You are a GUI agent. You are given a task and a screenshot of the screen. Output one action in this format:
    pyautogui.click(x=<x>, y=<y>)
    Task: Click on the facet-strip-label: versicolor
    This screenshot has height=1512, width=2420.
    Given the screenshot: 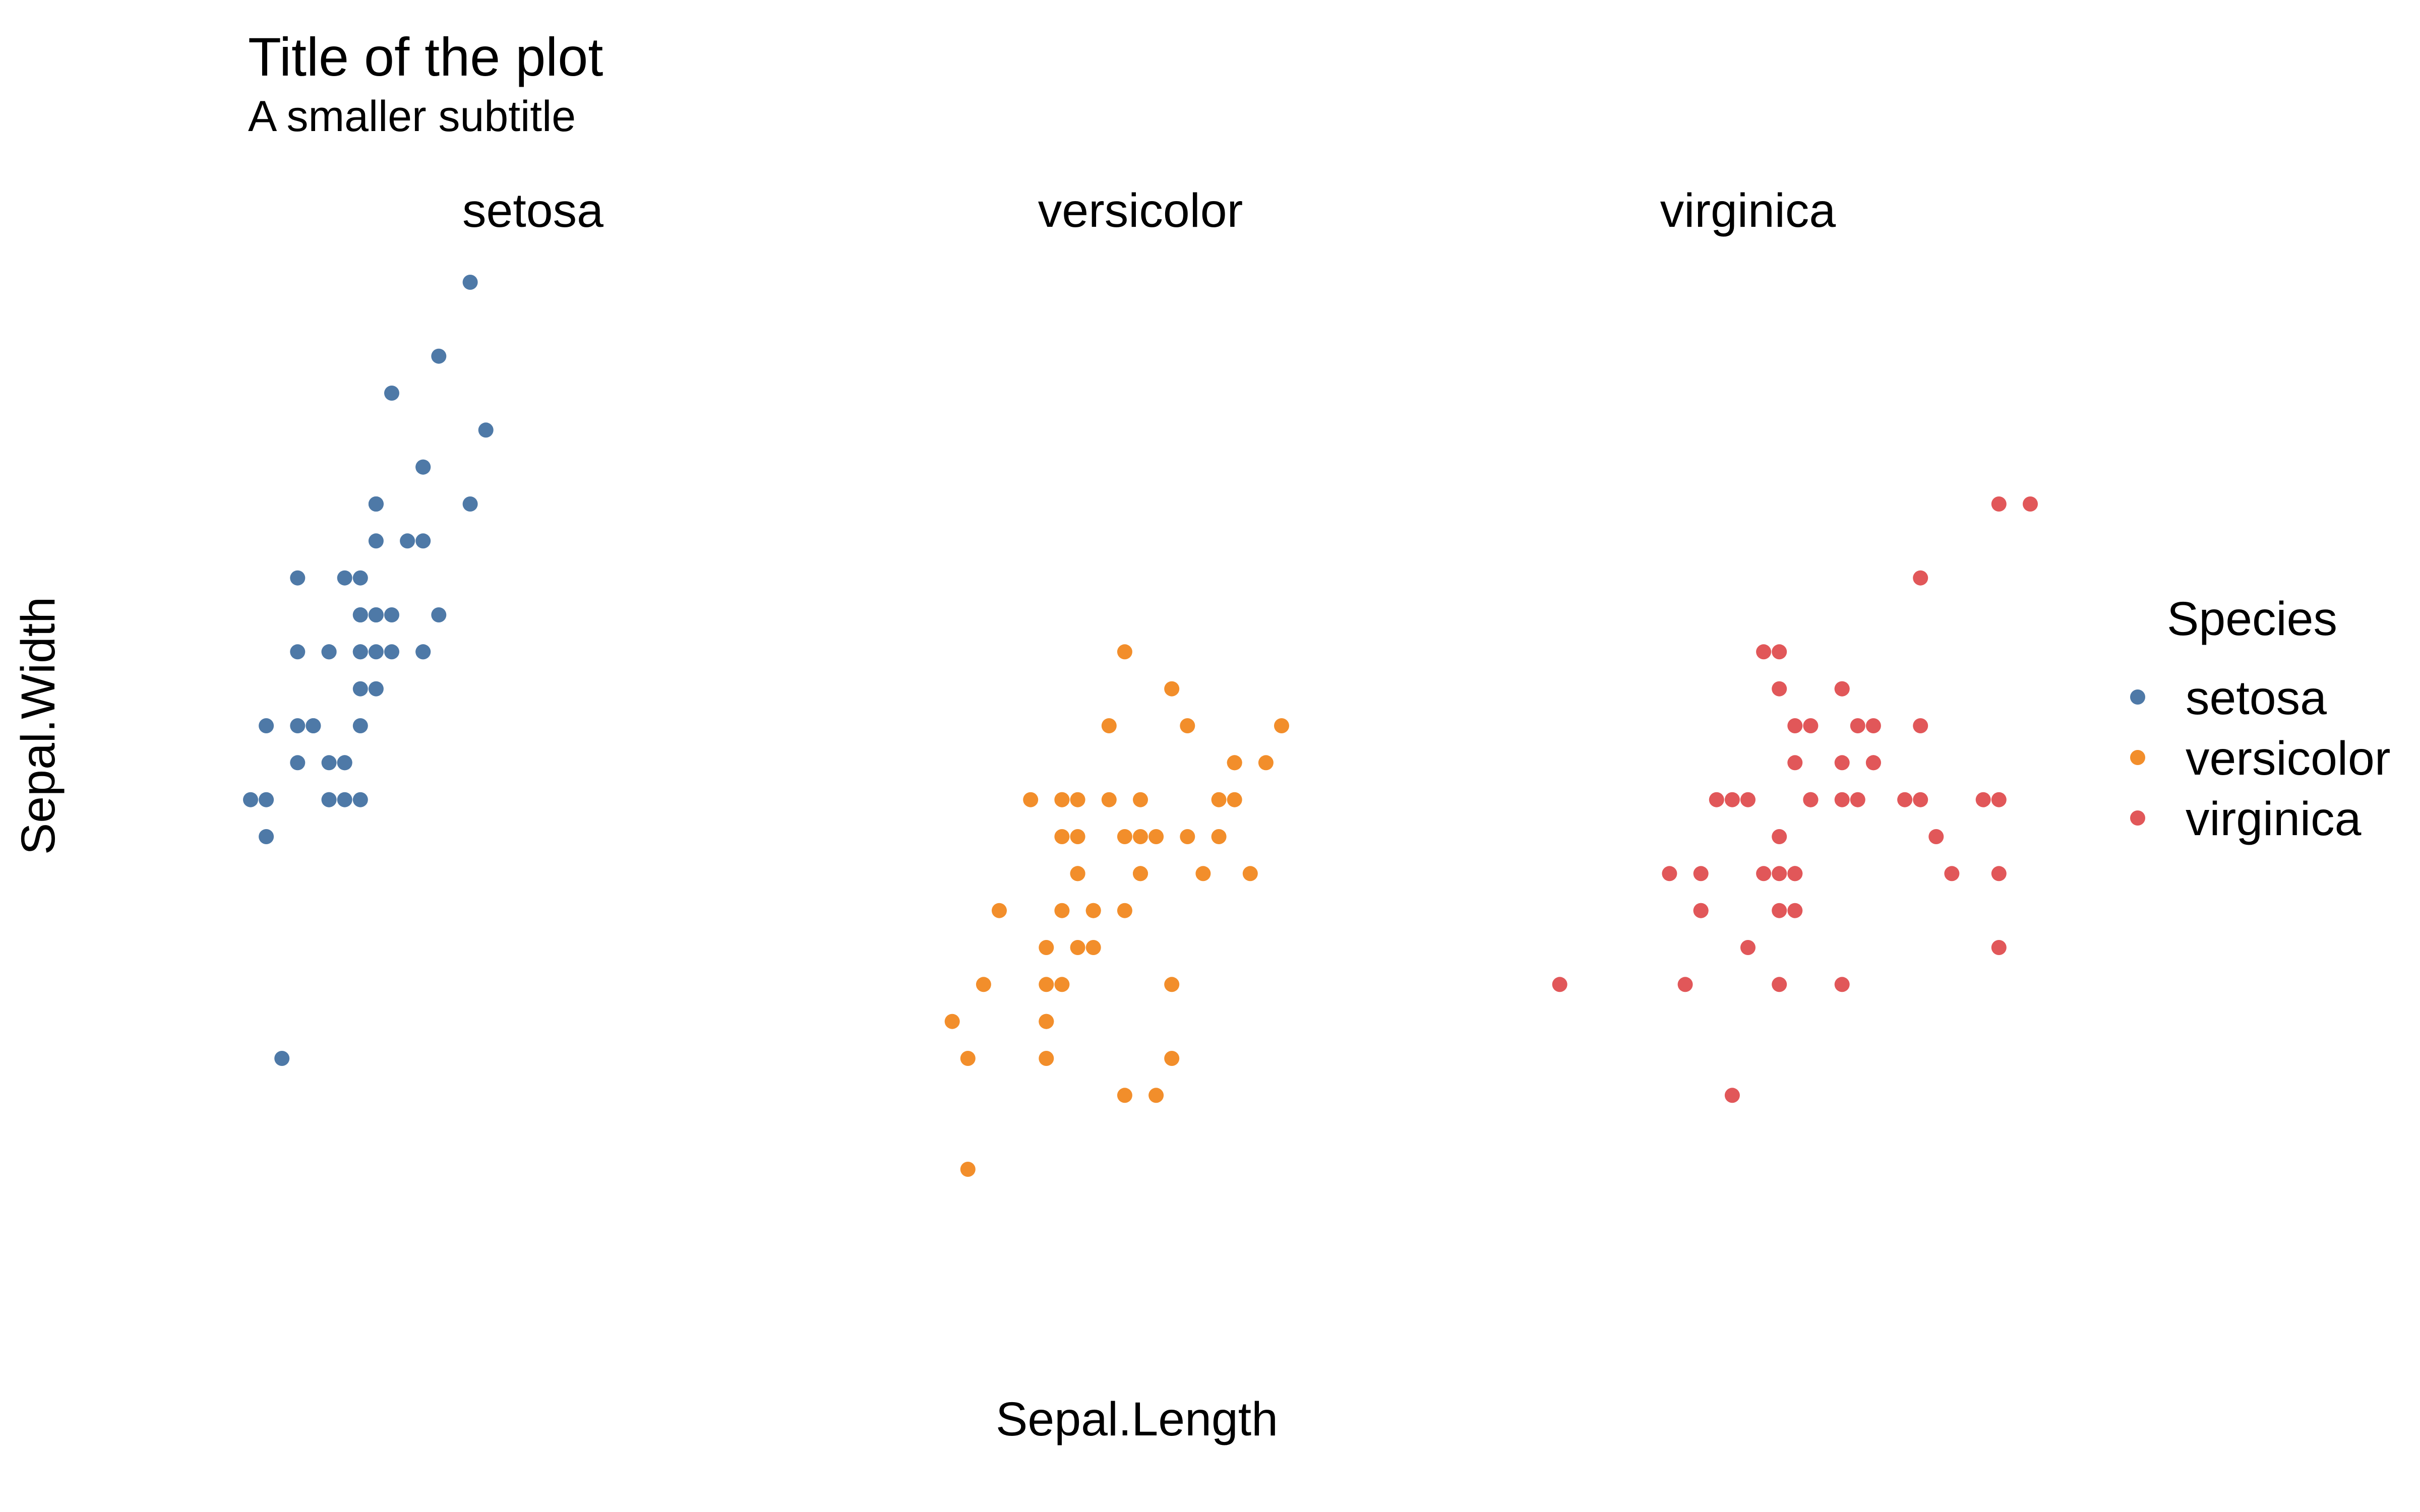 What is the action you would take?
    pyautogui.click(x=1140, y=210)
    